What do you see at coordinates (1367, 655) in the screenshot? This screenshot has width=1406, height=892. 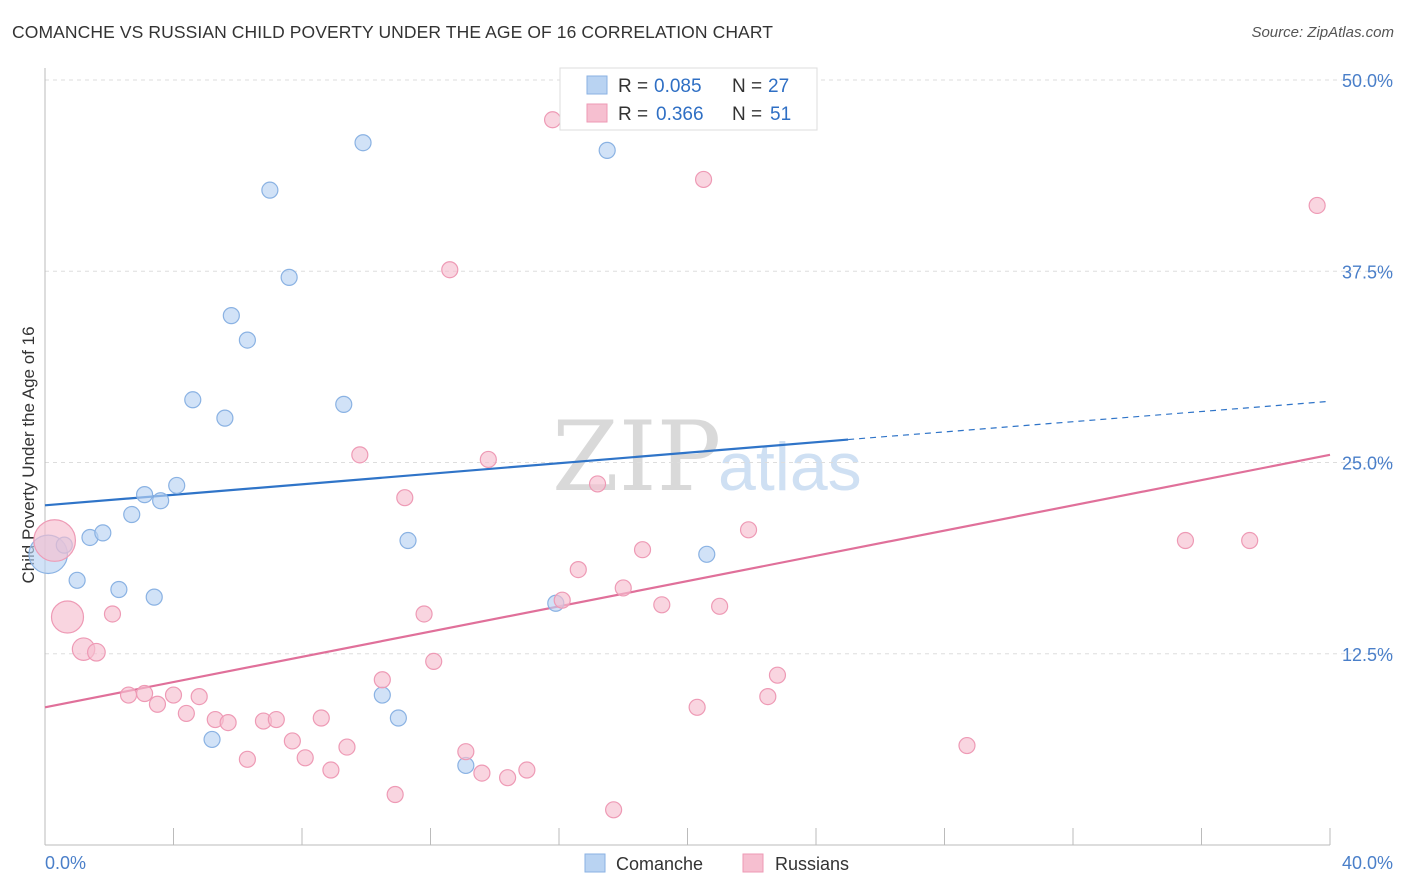 I see `y-tick-label: 12.5%` at bounding box center [1367, 655].